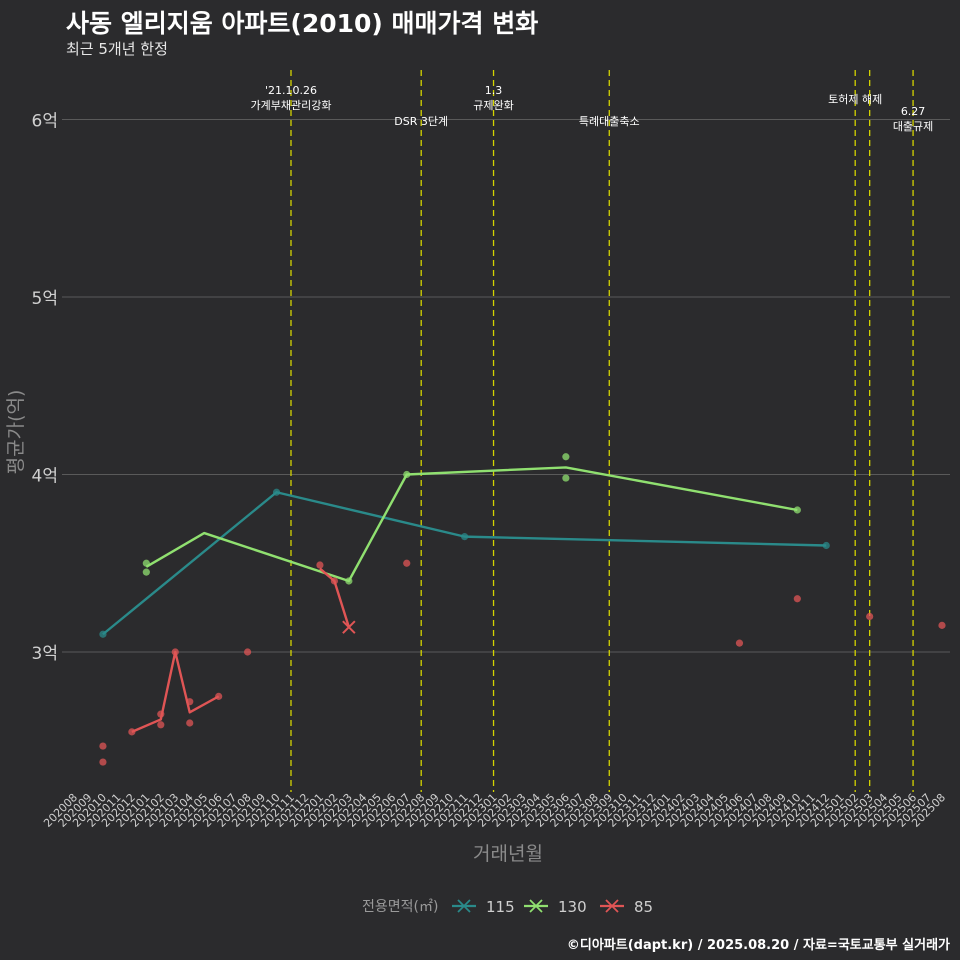 The height and width of the screenshot is (960, 960). Describe the element at coordinates (349, 627) in the screenshot. I see `x-marker` at that location.